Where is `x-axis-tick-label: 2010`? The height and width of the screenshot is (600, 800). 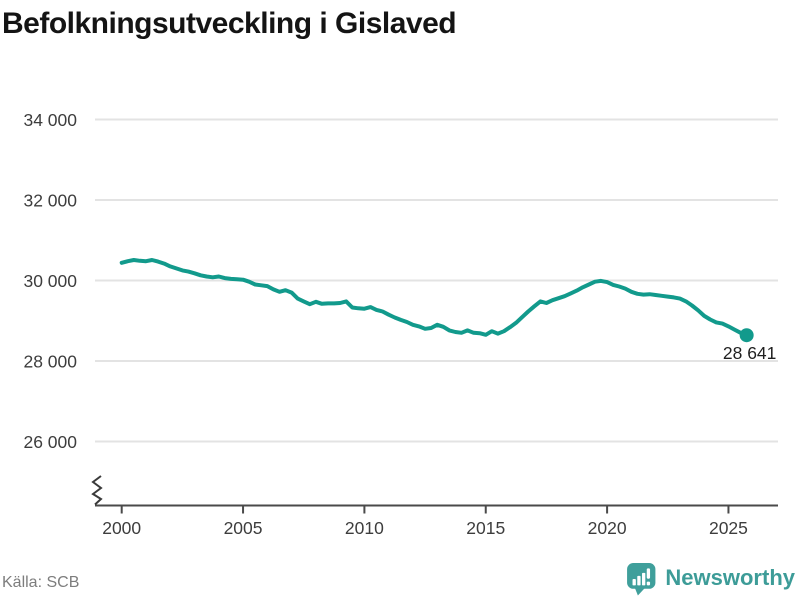
x-axis-tick-label: 2010 is located at coordinates (364, 528).